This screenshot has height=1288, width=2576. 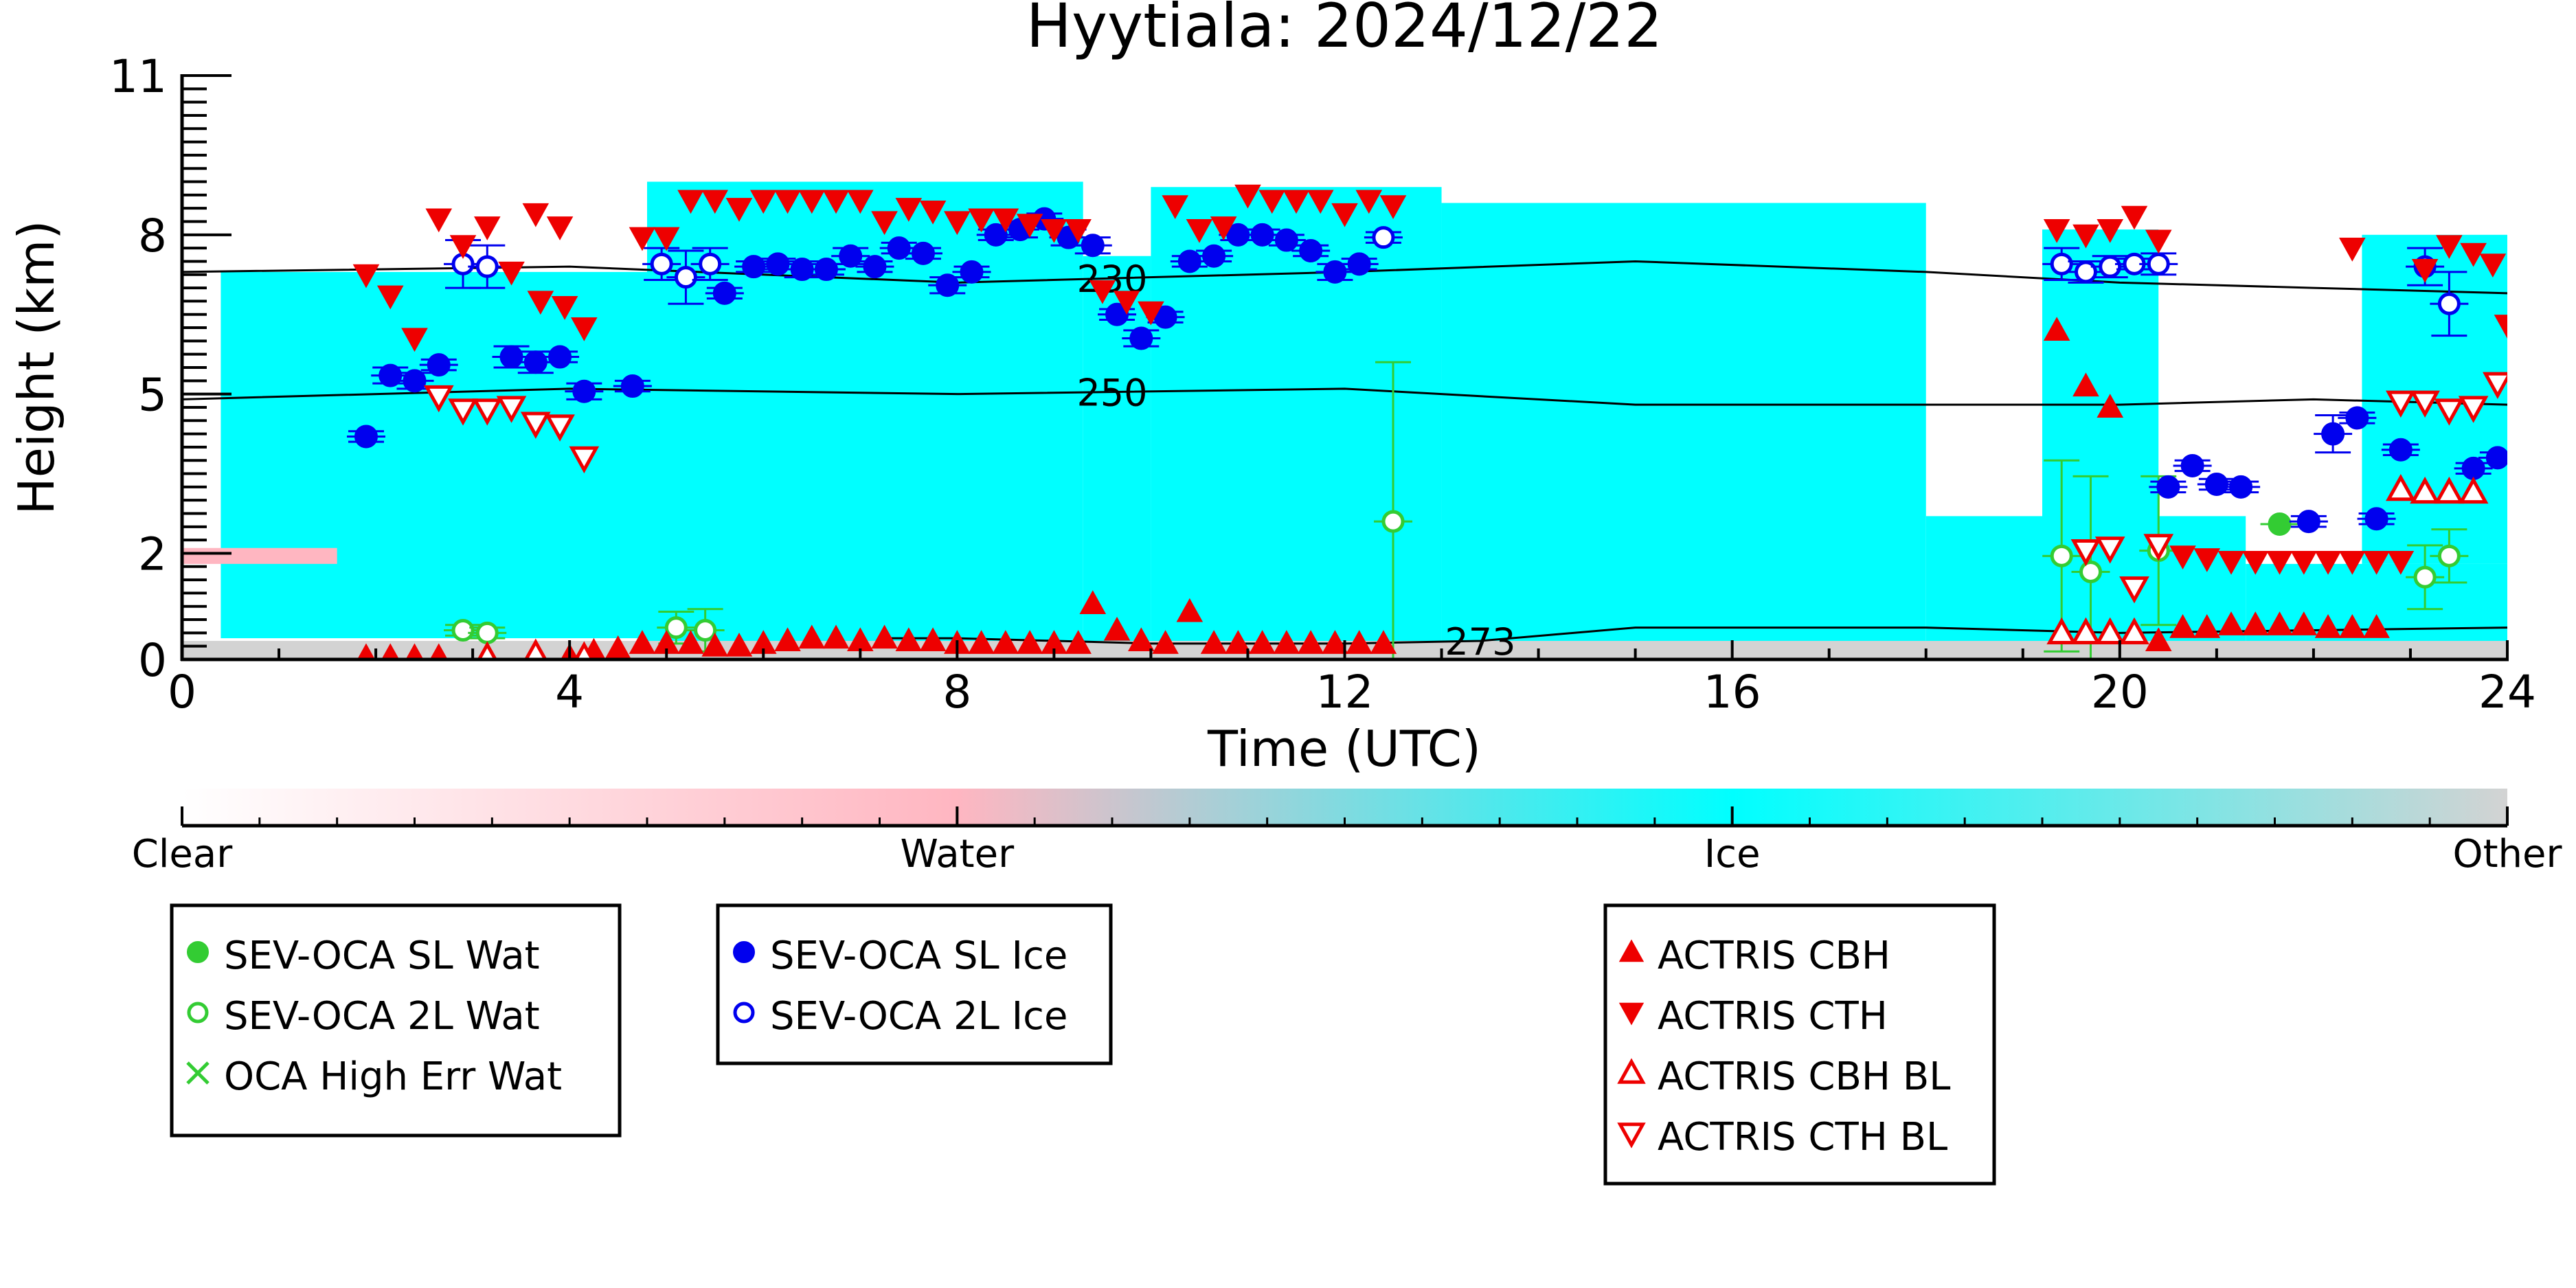 I want to click on legend-entry: ACTRIS CTH BL, so click(x=1782, y=1137).